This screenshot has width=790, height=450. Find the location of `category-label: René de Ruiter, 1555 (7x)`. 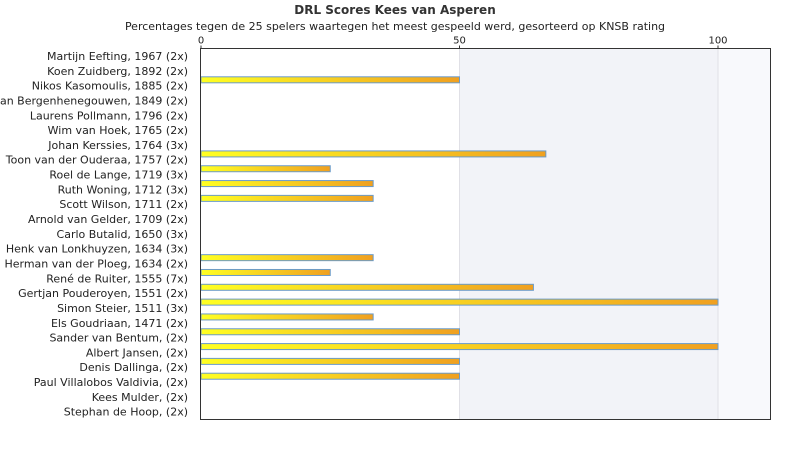

category-label: René de Ruiter, 1555 (7x) is located at coordinates (117, 278).